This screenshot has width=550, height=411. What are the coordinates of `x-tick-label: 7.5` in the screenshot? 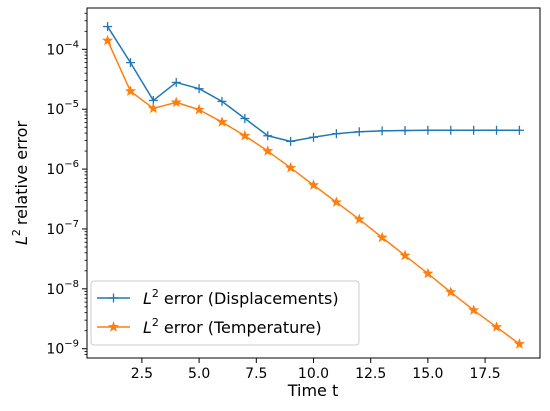 It's located at (256, 374).